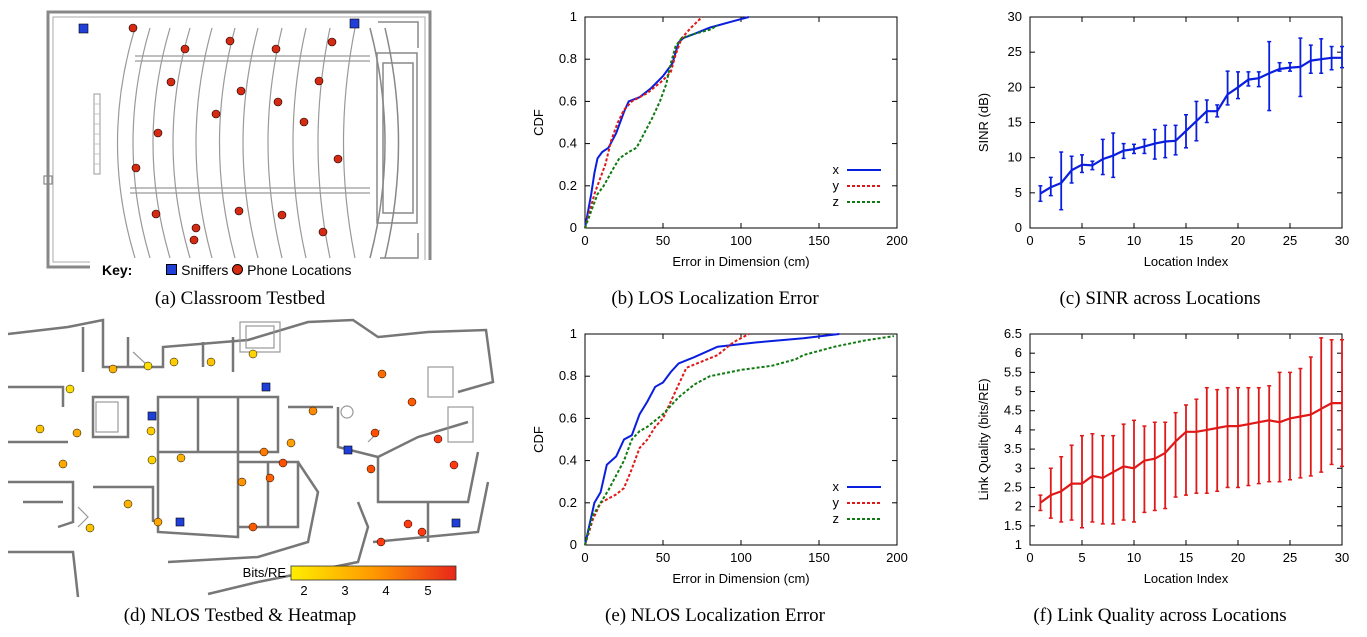  What do you see at coordinates (238, 269) in the screenshot?
I see `phone-key-icon` at bounding box center [238, 269].